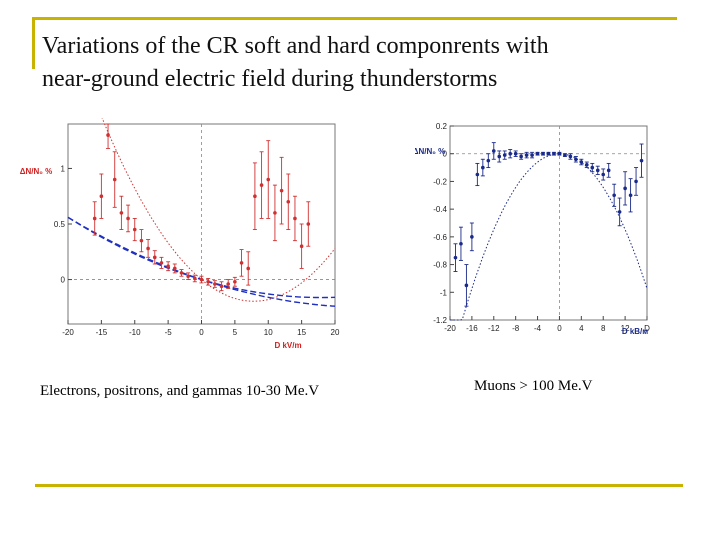 The height and width of the screenshot is (540, 720). Describe the element at coordinates (538, 328) in the screenshot. I see `x-tick-label: -4` at that location.